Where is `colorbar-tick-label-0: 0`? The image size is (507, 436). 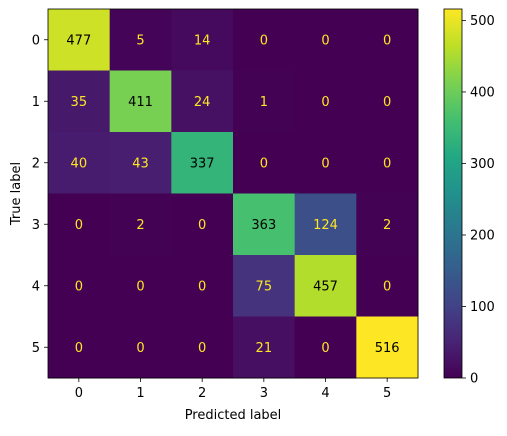 colorbar-tick-label-0: 0 is located at coordinates (474, 379).